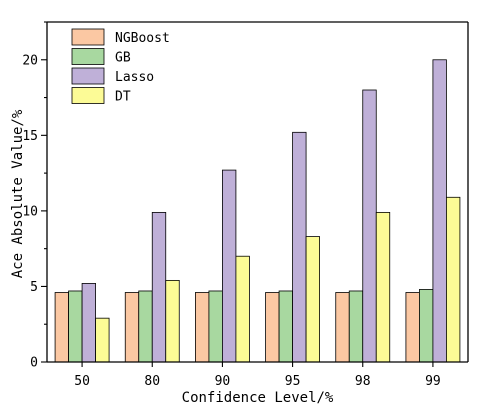  What do you see at coordinates (82, 381) in the screenshot?
I see `x-tick-label: 50` at bounding box center [82, 381].